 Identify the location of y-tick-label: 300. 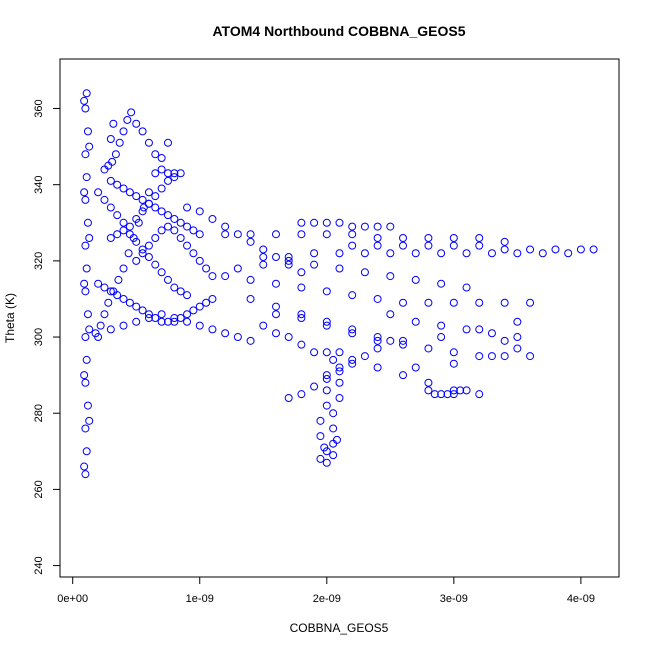
(39, 337).